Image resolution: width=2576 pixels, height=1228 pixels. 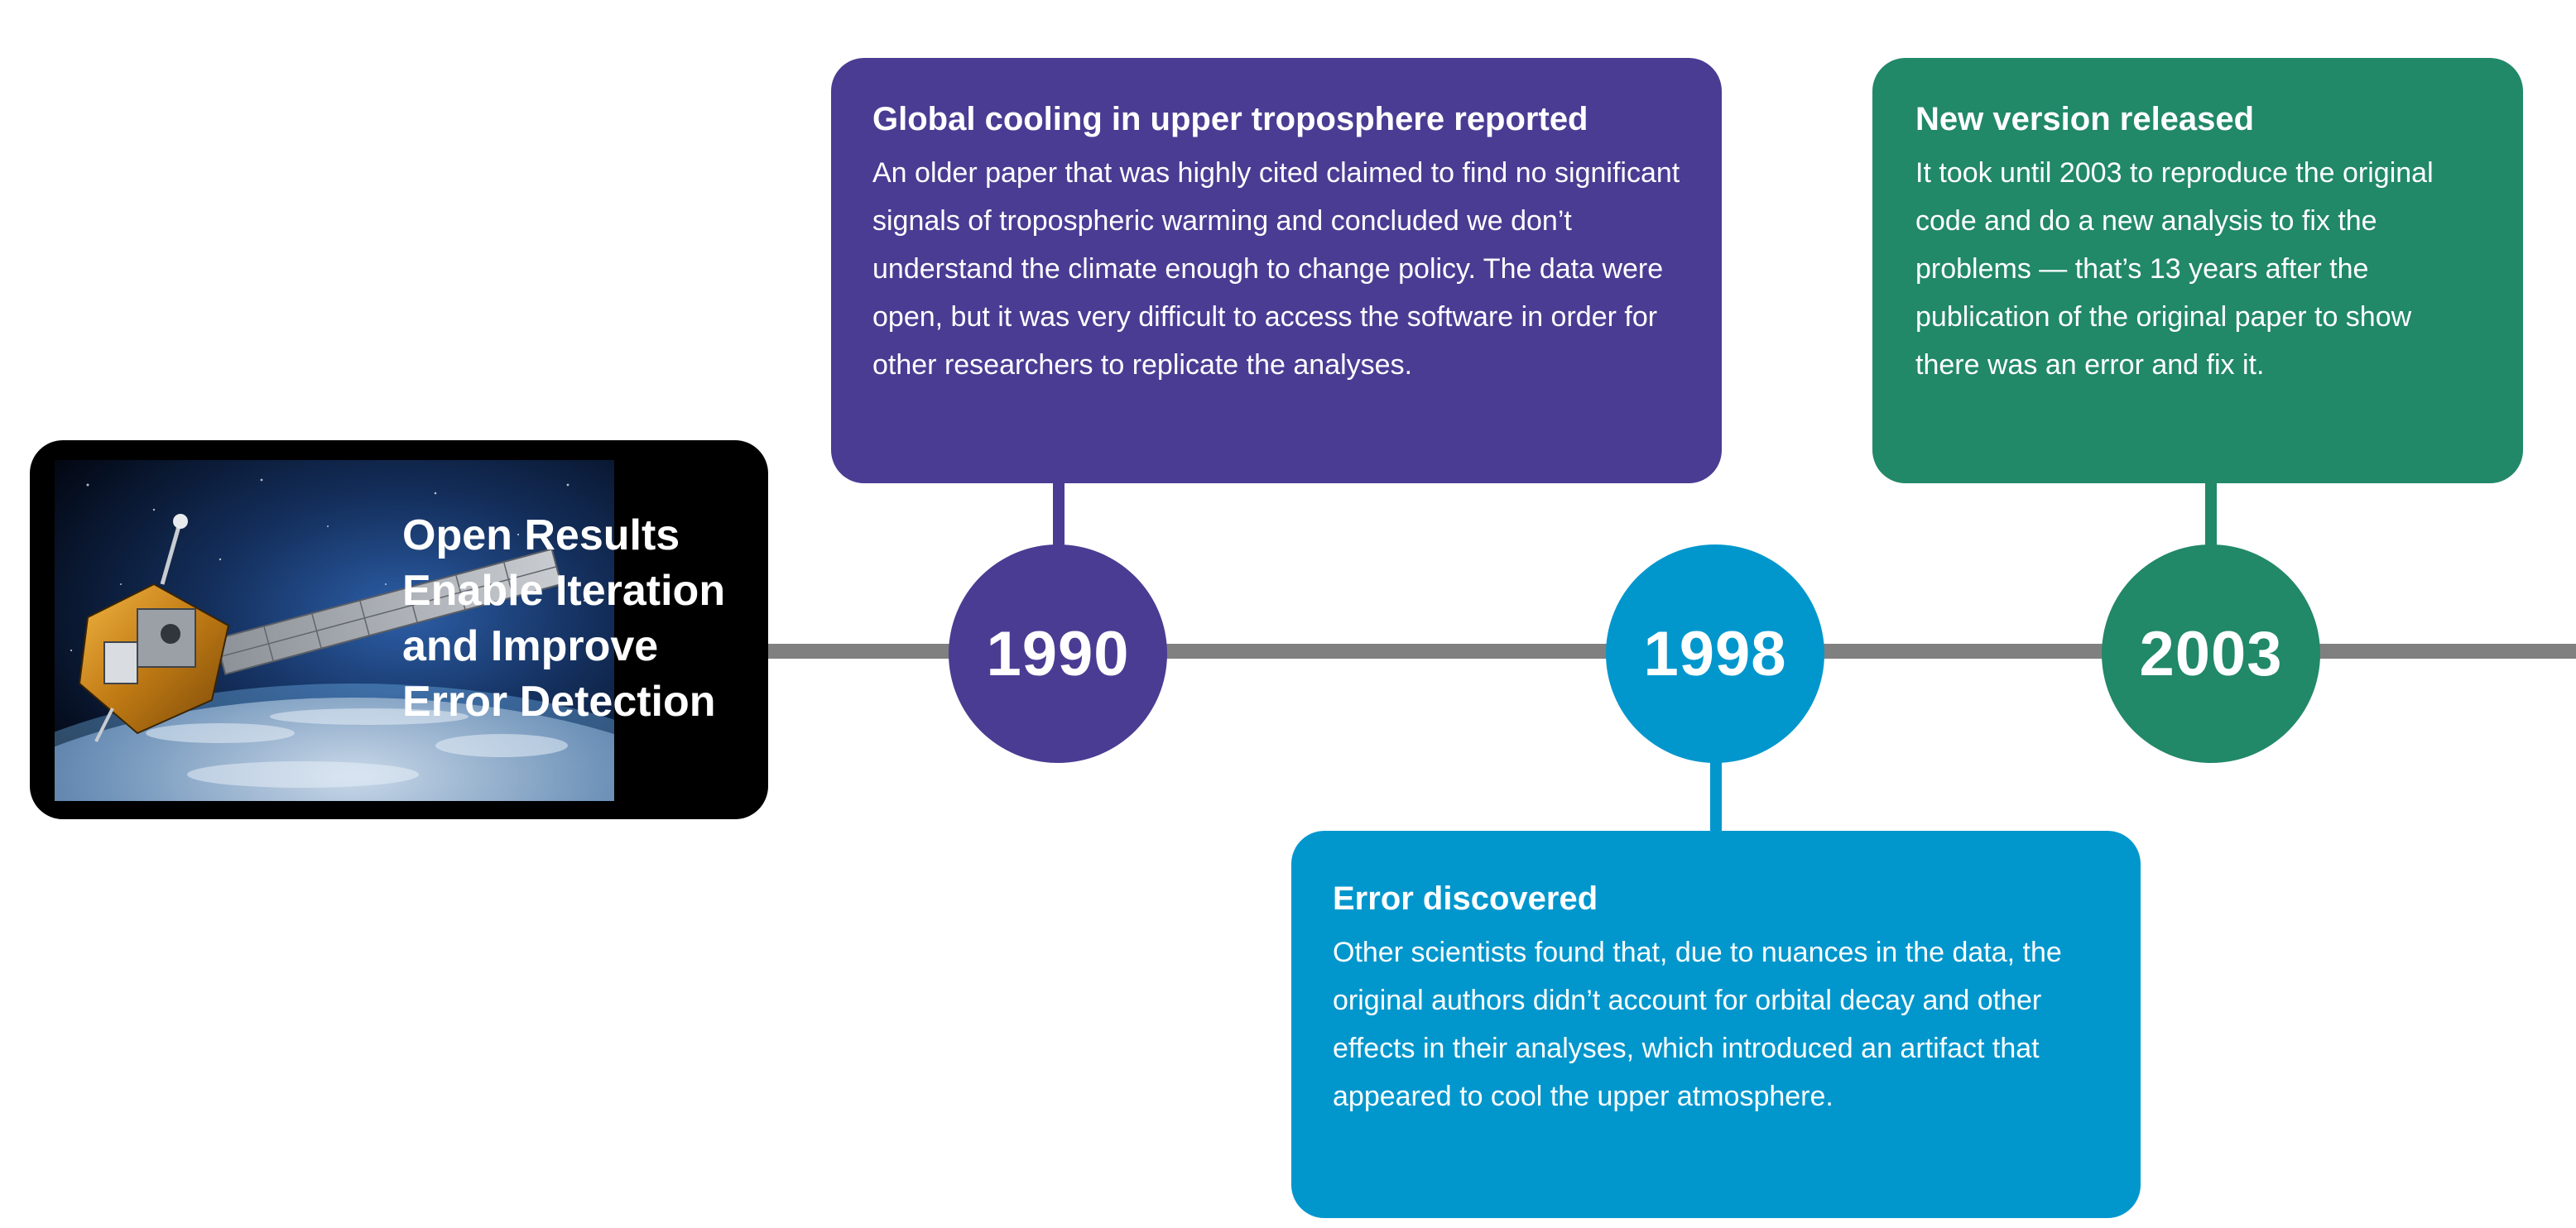 I want to click on year-label-2003: 2003, so click(x=2211, y=653).